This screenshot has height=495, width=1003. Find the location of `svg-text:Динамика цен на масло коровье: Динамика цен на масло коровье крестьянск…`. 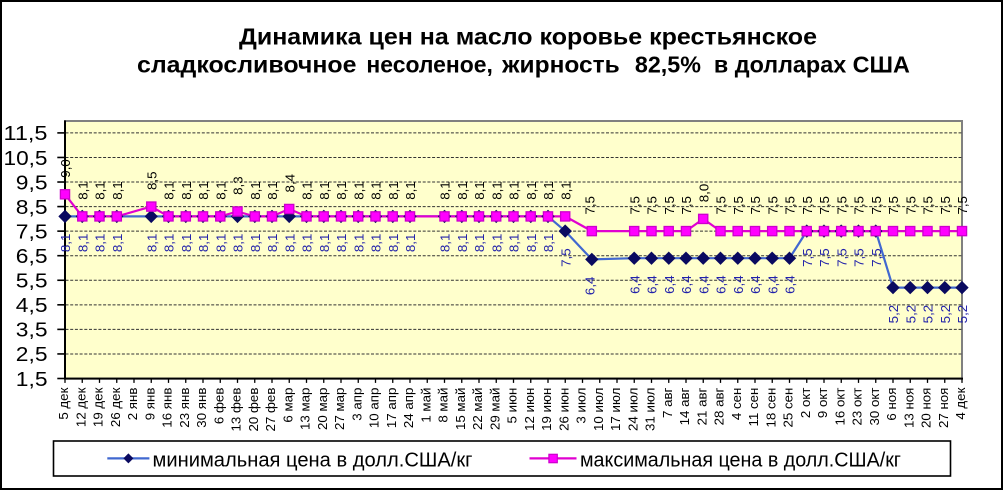

svg-text:Динамика цен на масло коровье: Динамика цен на масло коровье крестьянск… is located at coordinates (528, 36).